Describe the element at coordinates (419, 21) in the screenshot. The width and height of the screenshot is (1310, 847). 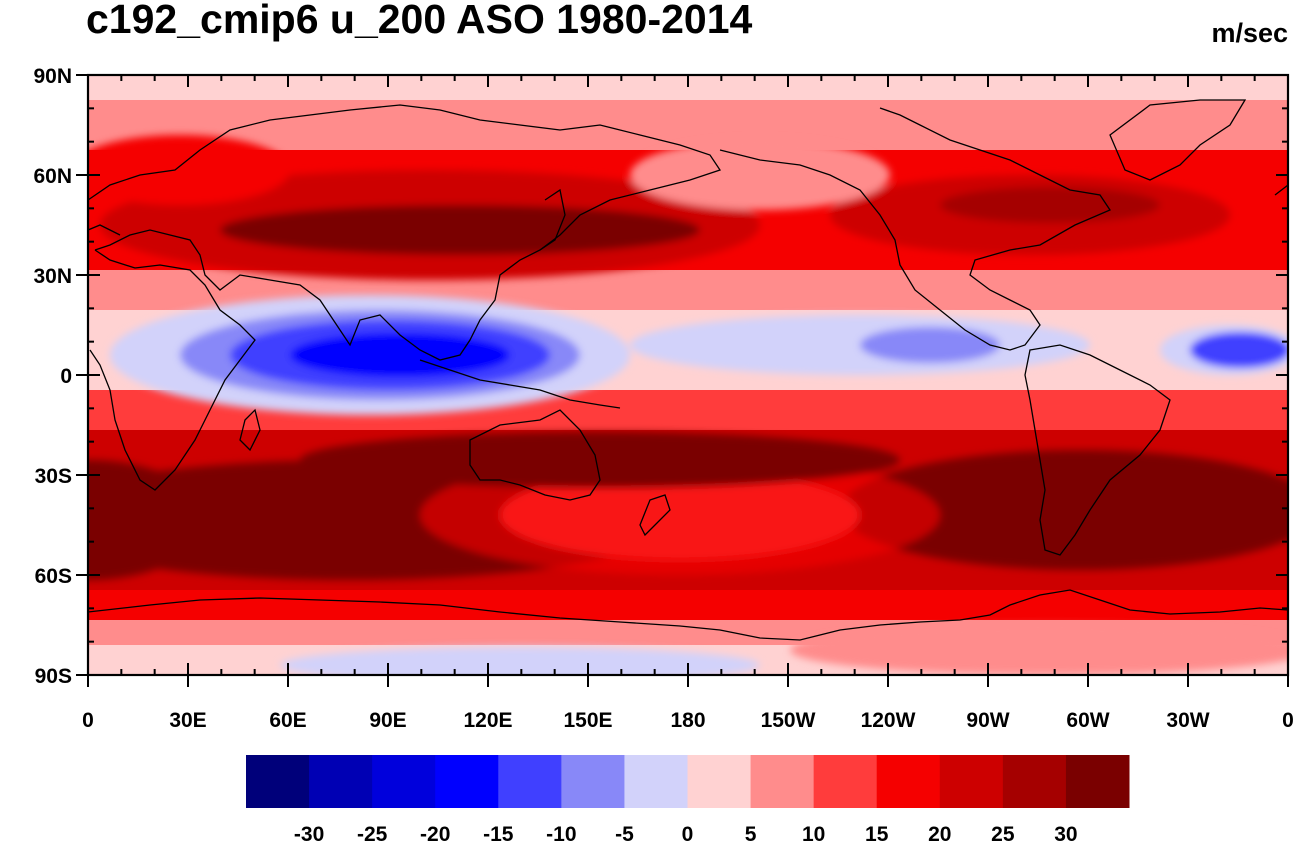
I see `map-title: c192_cmip6 u_200 ASO 1980-2014` at that location.